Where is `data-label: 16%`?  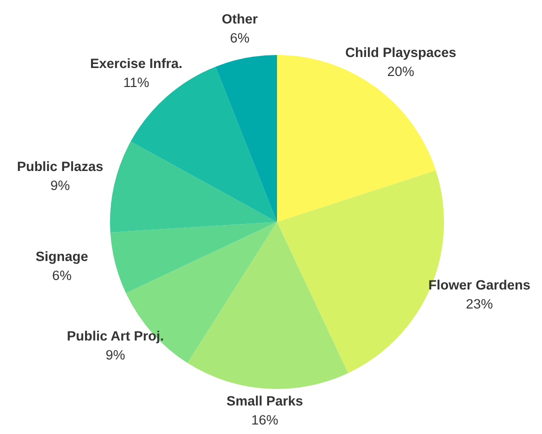 data-label: 16% is located at coordinates (264, 420).